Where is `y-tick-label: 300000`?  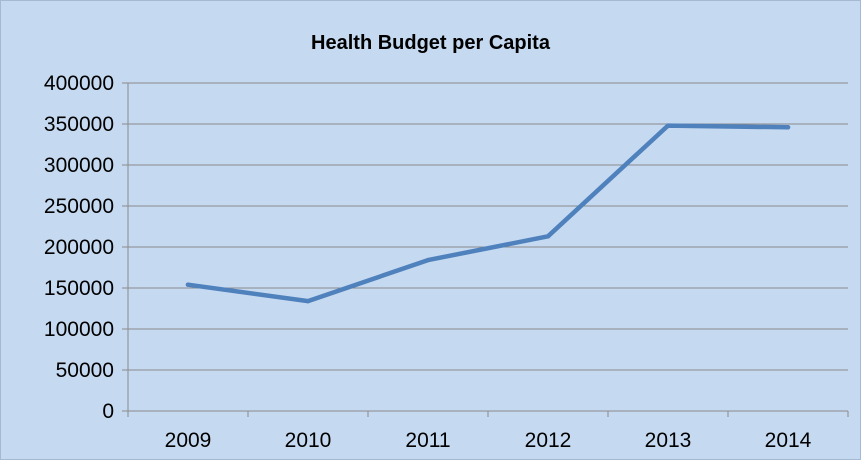 y-tick-label: 300000 is located at coordinates (79, 165).